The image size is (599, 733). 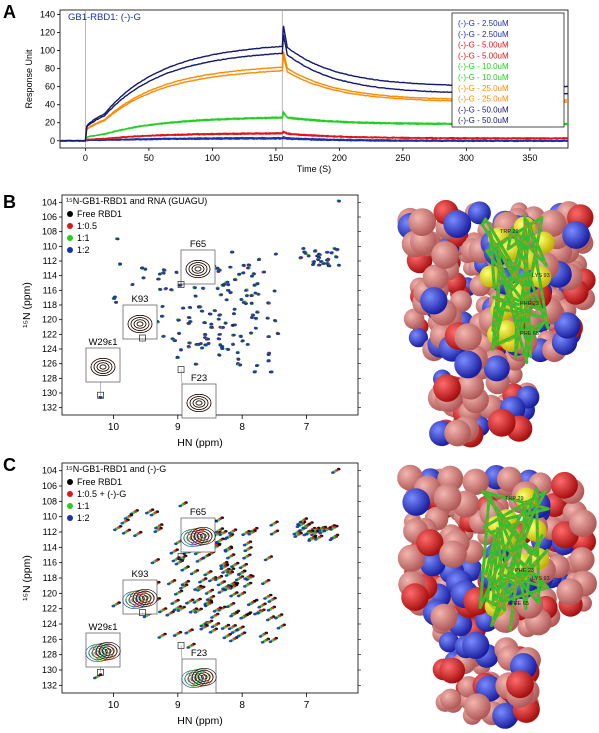 I want to click on y-tick-label: 126, so click(x=49, y=364).